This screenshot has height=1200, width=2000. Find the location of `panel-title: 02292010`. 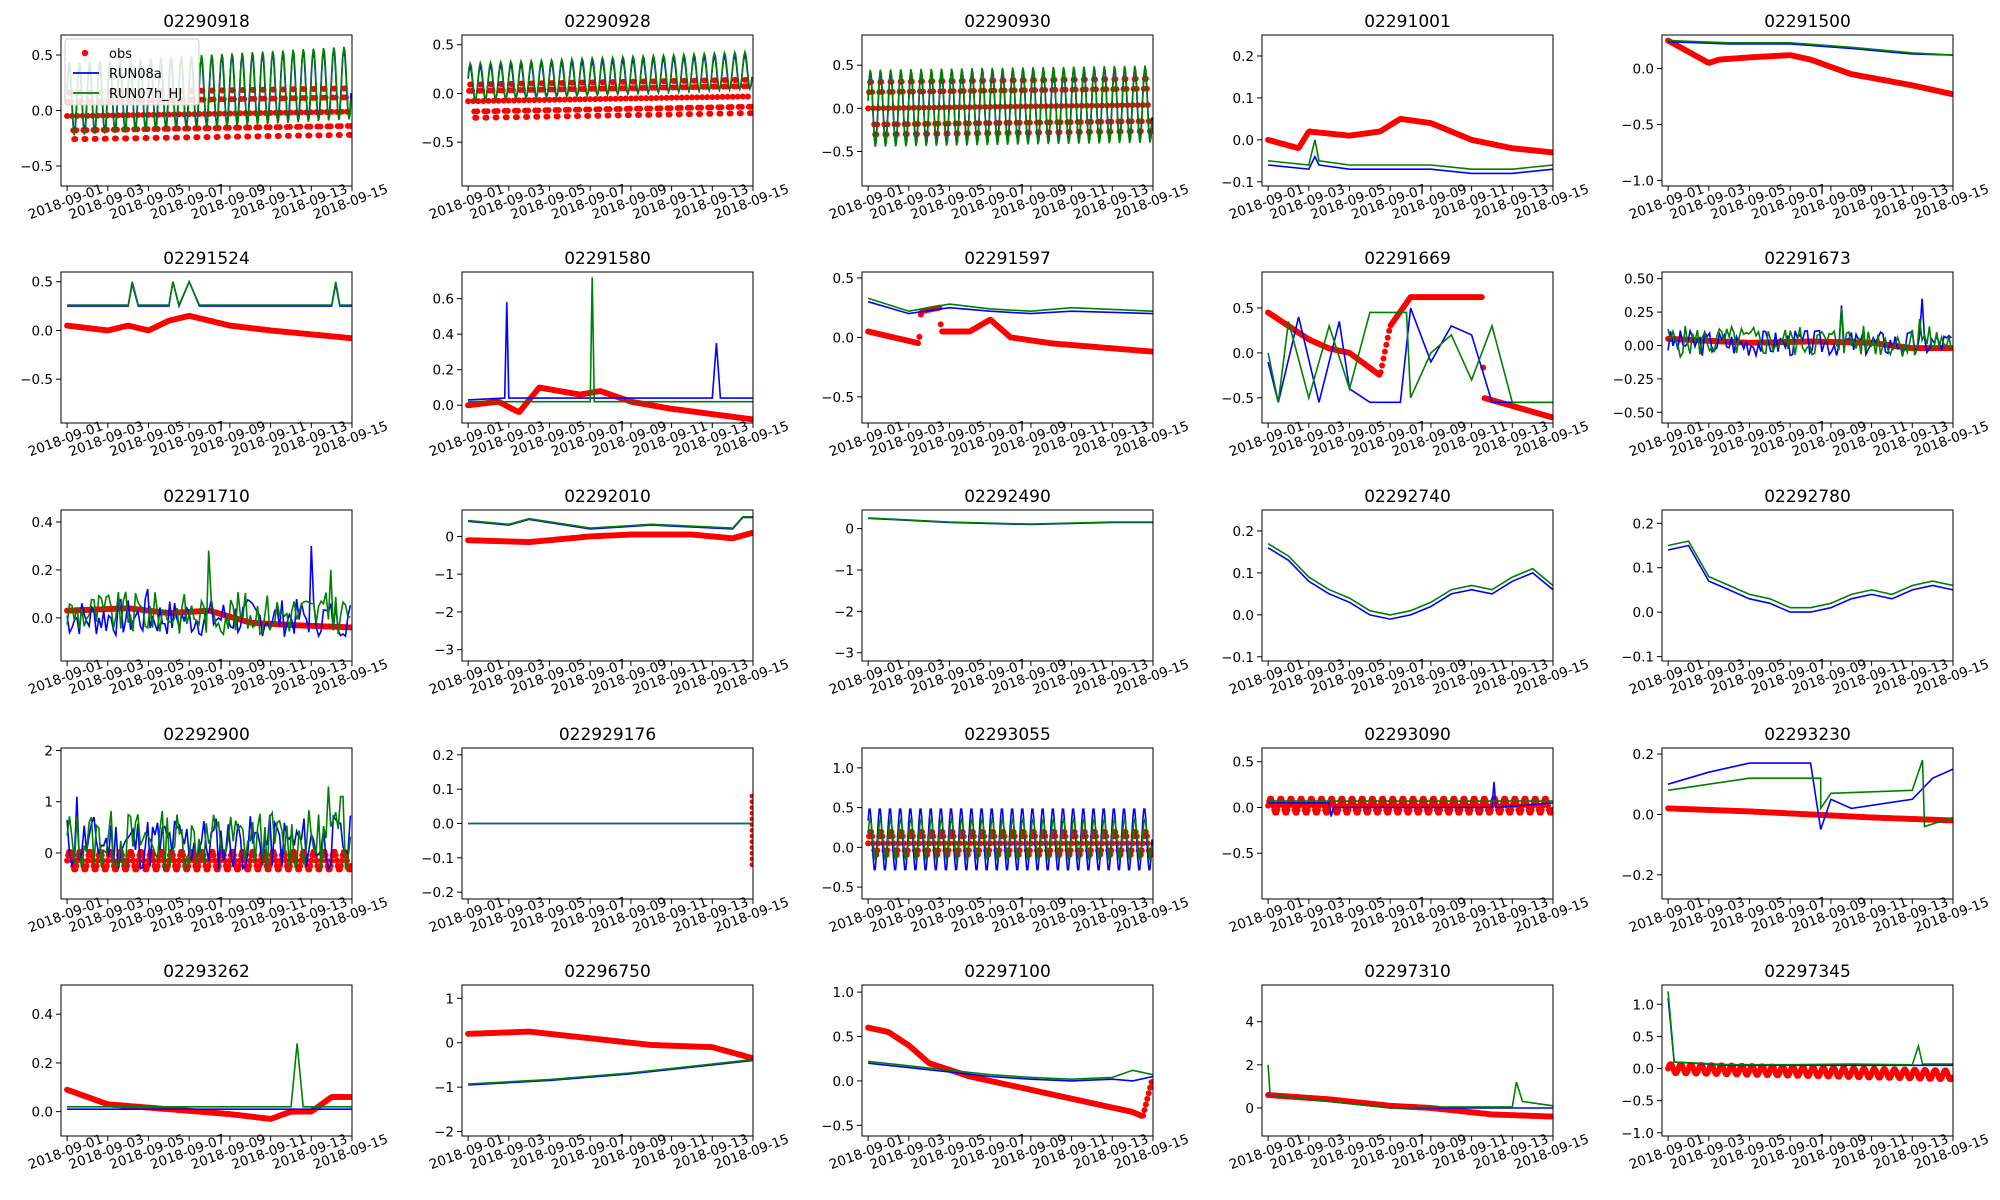

panel-title: 02292010 is located at coordinates (607, 497).